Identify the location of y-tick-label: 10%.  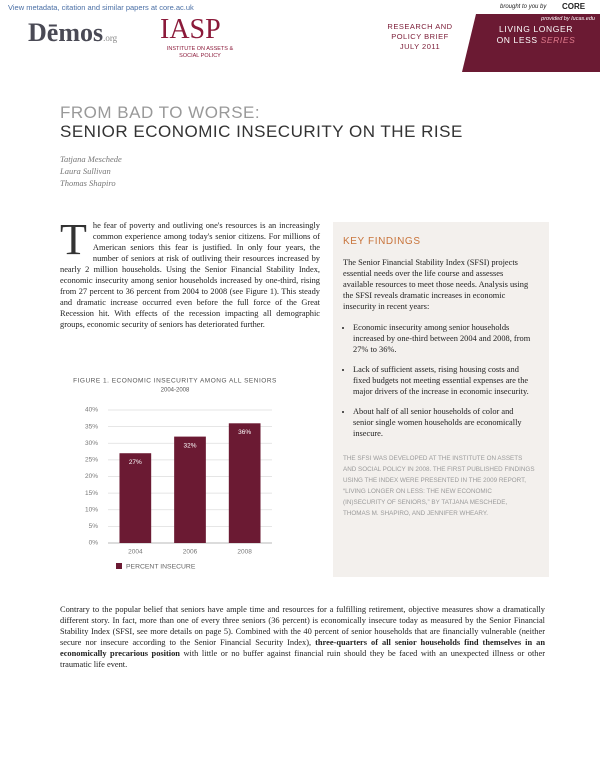
(91, 509).